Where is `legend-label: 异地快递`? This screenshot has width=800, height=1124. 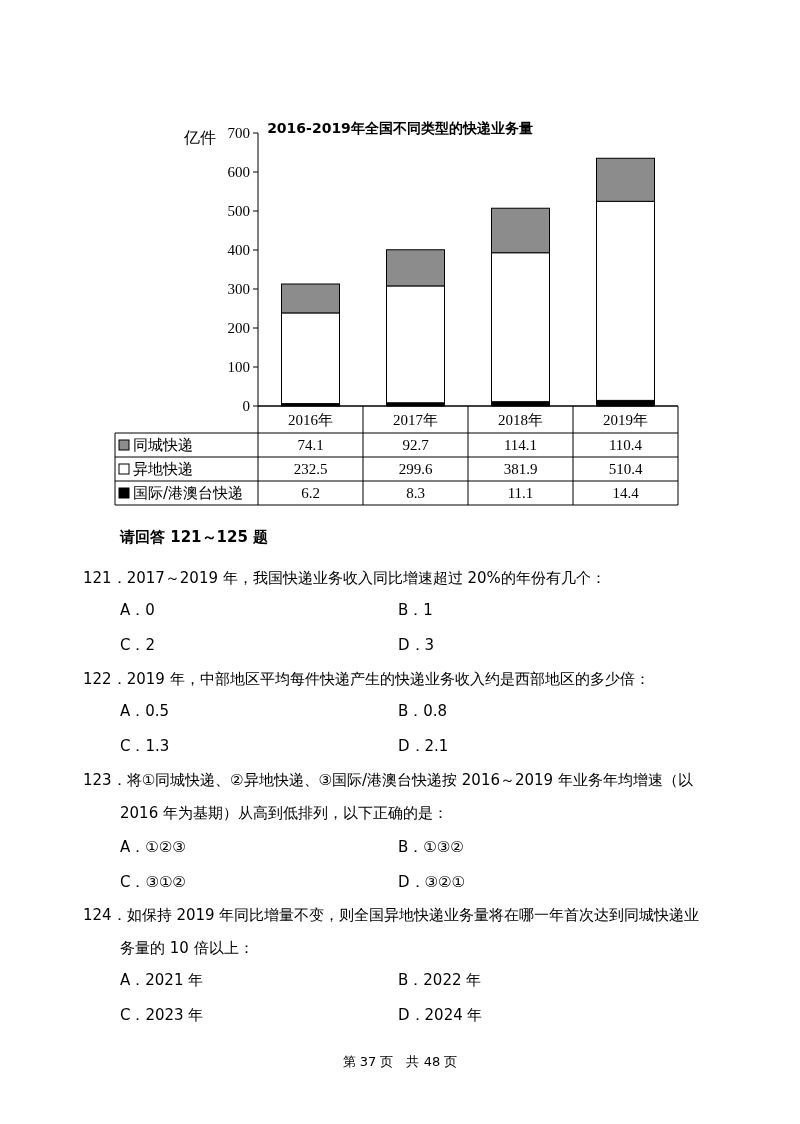
legend-label: 异地快递 is located at coordinates (163, 469).